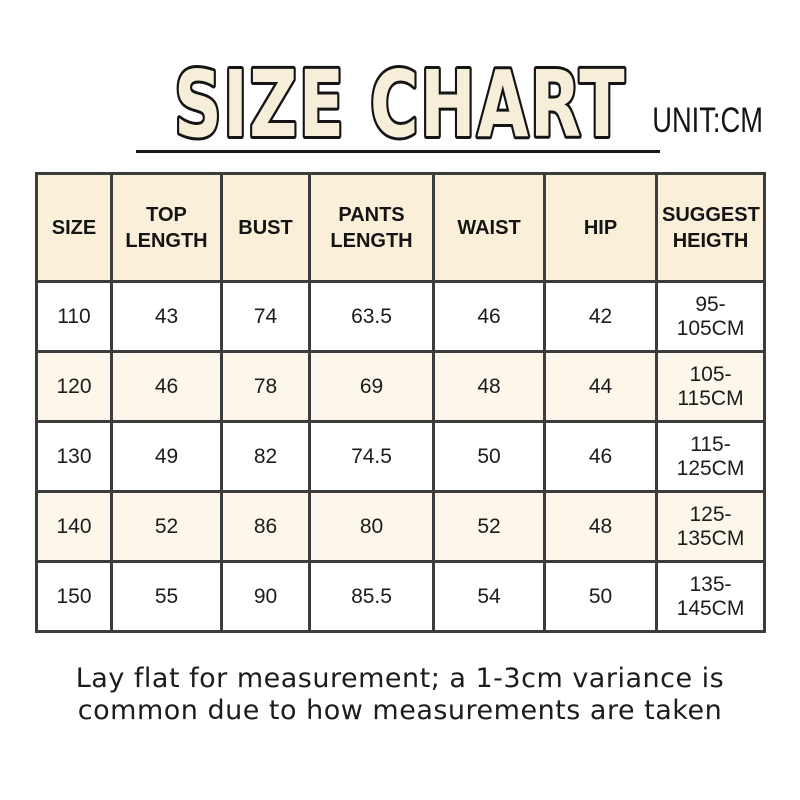 This screenshot has height=800, width=800. Describe the element at coordinates (371, 316) in the screenshot. I see `cell-pants-length: 63.5` at that location.